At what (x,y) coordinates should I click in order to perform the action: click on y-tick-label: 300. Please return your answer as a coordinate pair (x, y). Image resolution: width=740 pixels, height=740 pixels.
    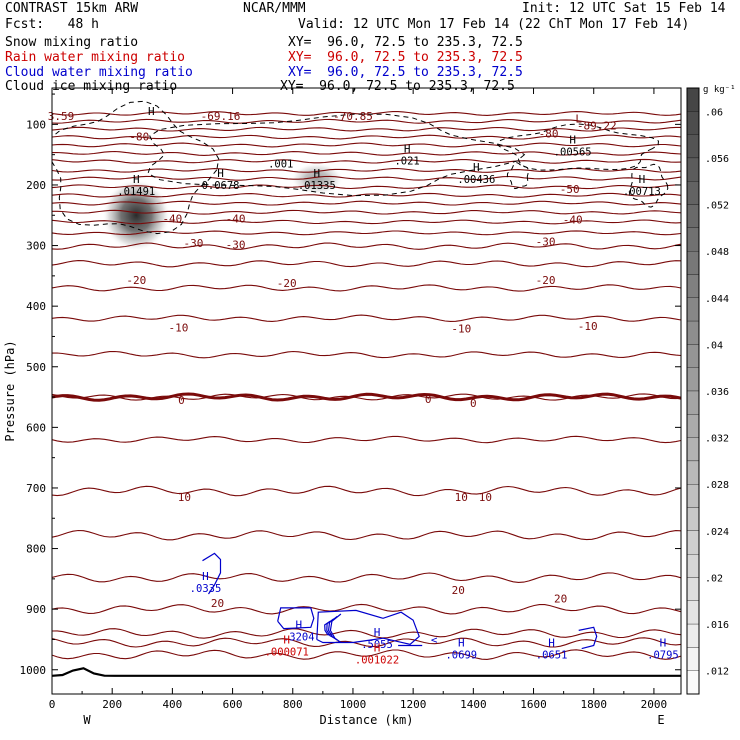
    Looking at the image, I should click on (36, 246).